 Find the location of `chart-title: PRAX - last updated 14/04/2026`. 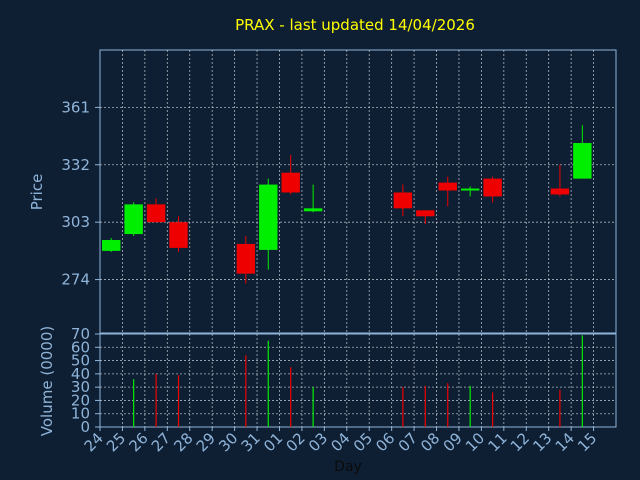

chart-title: PRAX - last updated 14/04/2026 is located at coordinates (355, 25).